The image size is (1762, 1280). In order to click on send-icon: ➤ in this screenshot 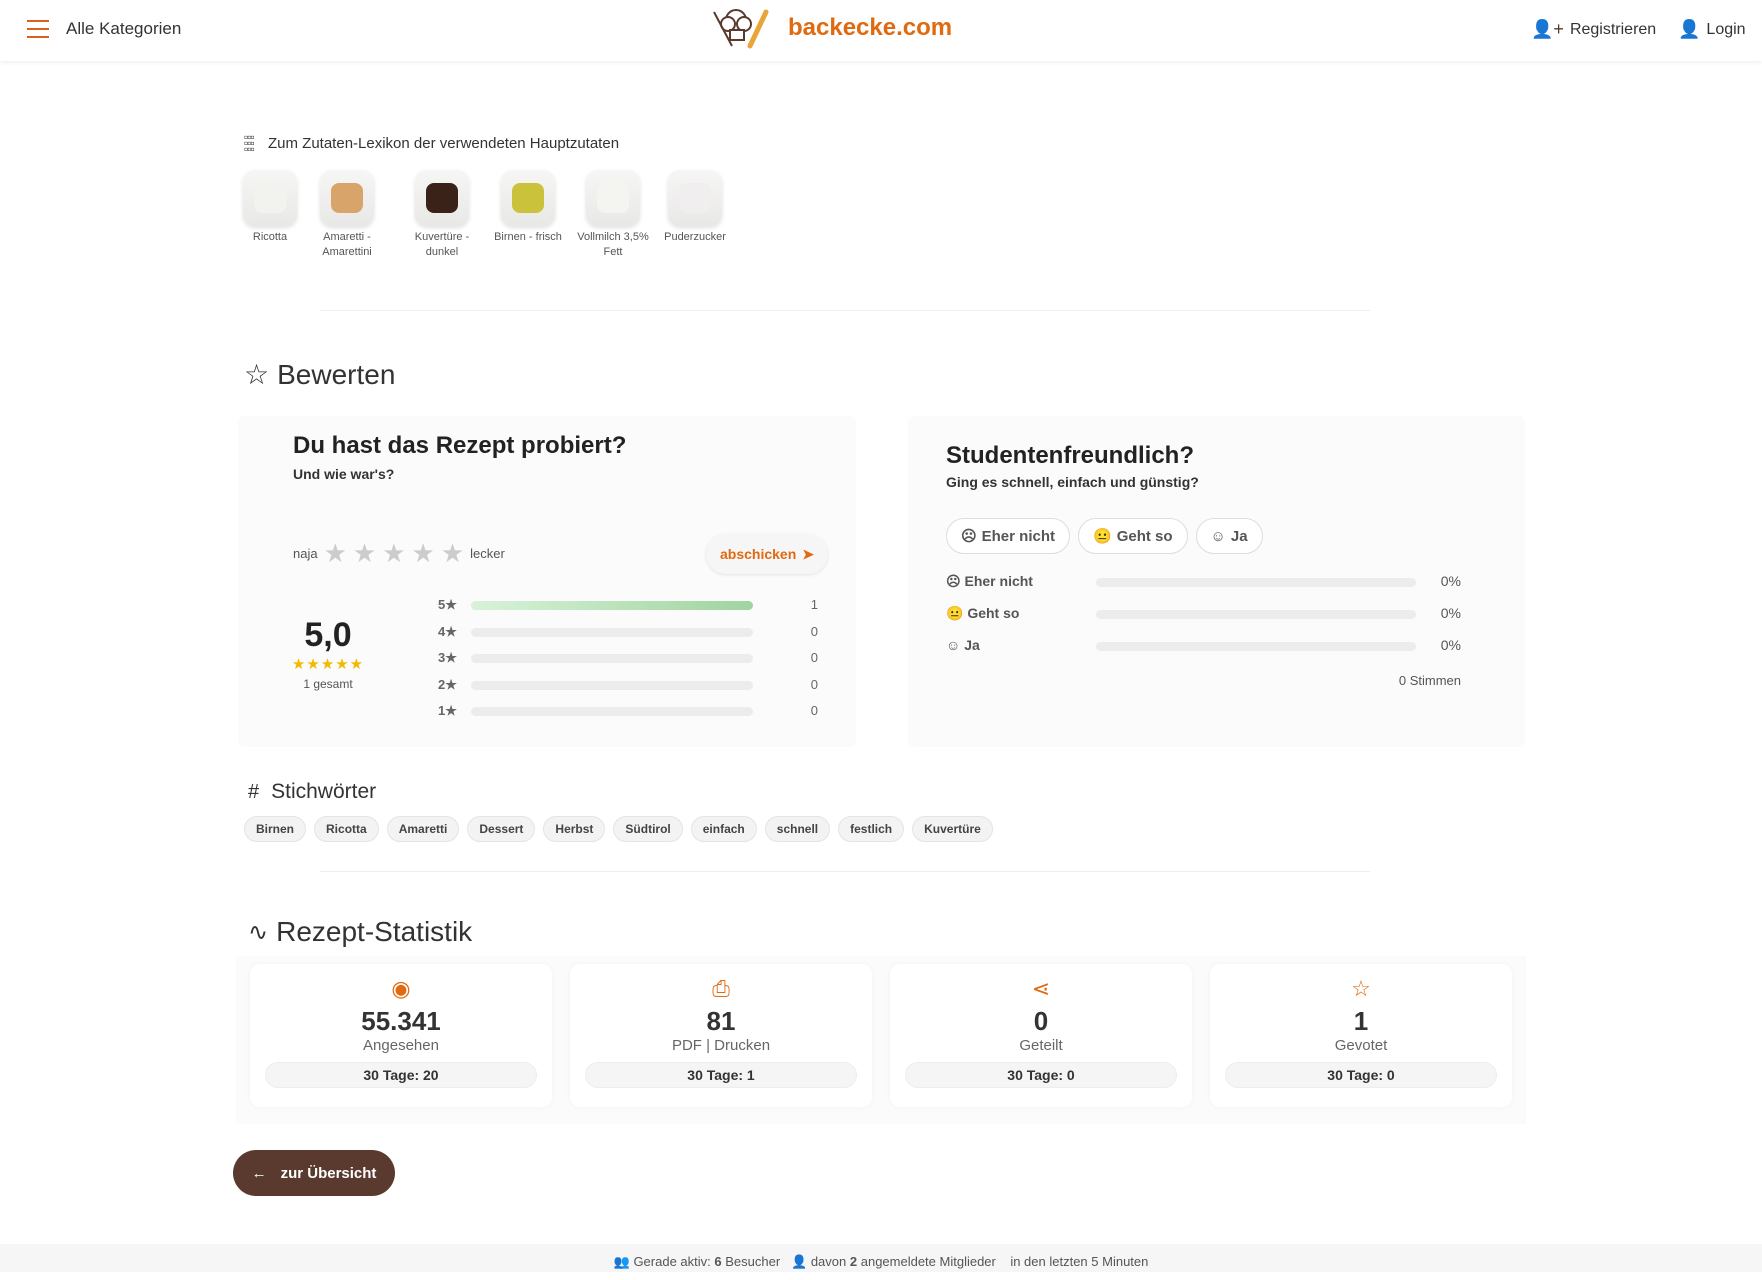, I will do `click(808, 553)`.